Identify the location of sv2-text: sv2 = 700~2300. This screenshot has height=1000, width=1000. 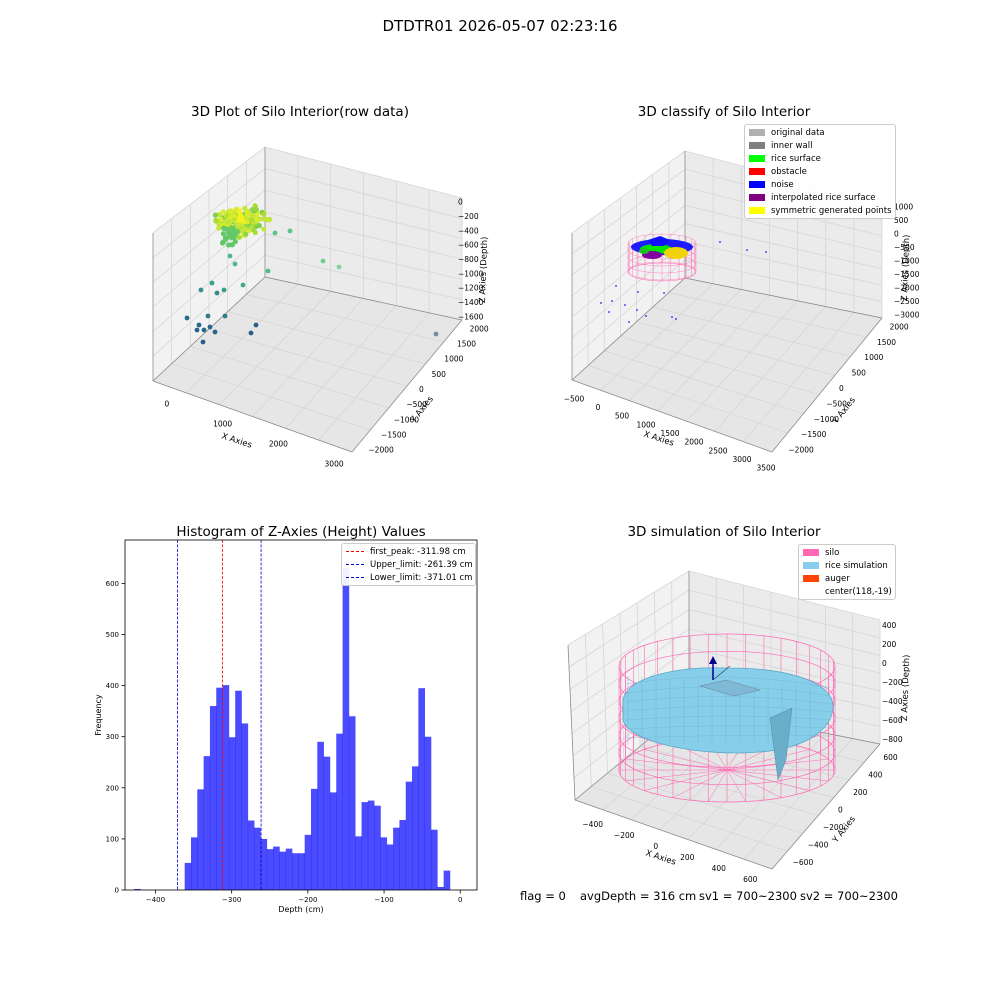
(849, 896).